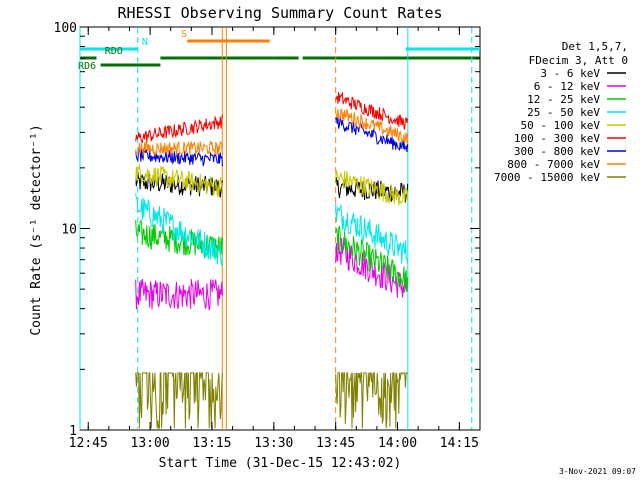  What do you see at coordinates (87, 66) in the screenshot?
I see `flag-label: RD6` at bounding box center [87, 66].